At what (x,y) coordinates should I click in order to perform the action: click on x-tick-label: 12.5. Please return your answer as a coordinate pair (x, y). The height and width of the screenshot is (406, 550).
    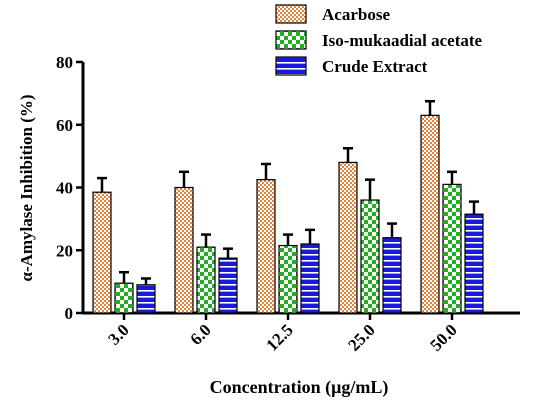
    Looking at the image, I should click on (279, 337).